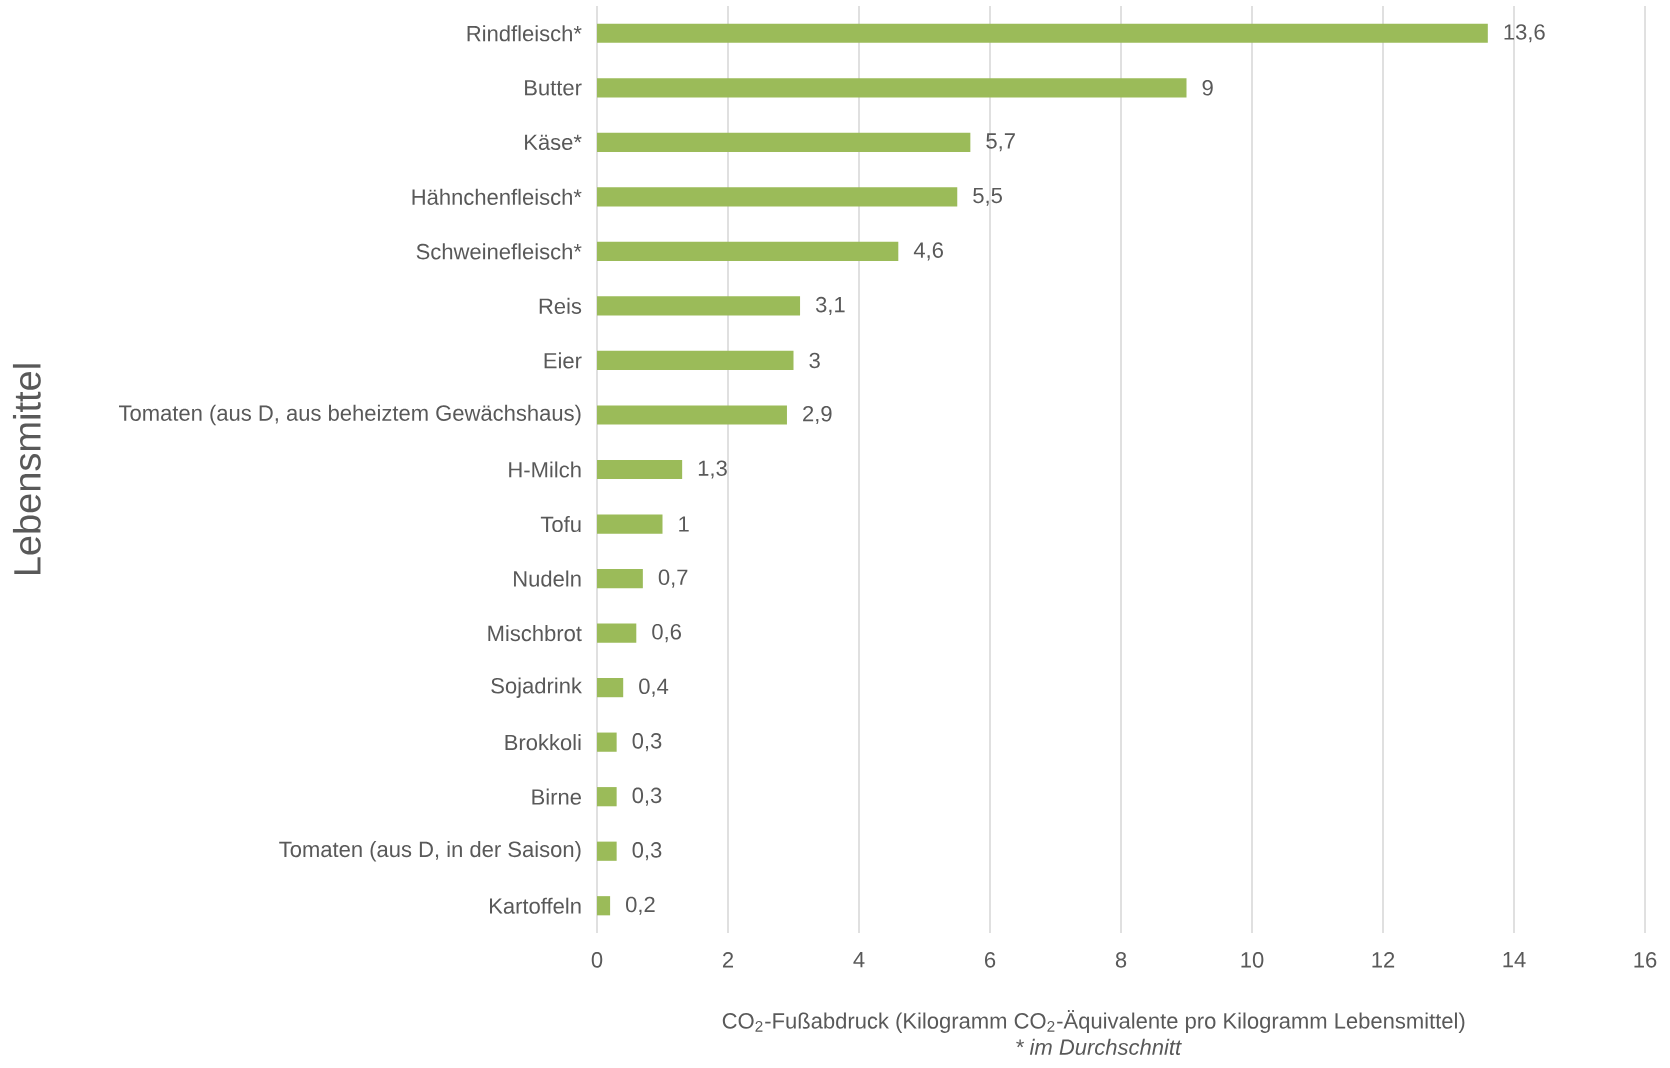 The image size is (1670, 1068). I want to click on y-tick-label: Rindfleisch*, so click(524, 33).